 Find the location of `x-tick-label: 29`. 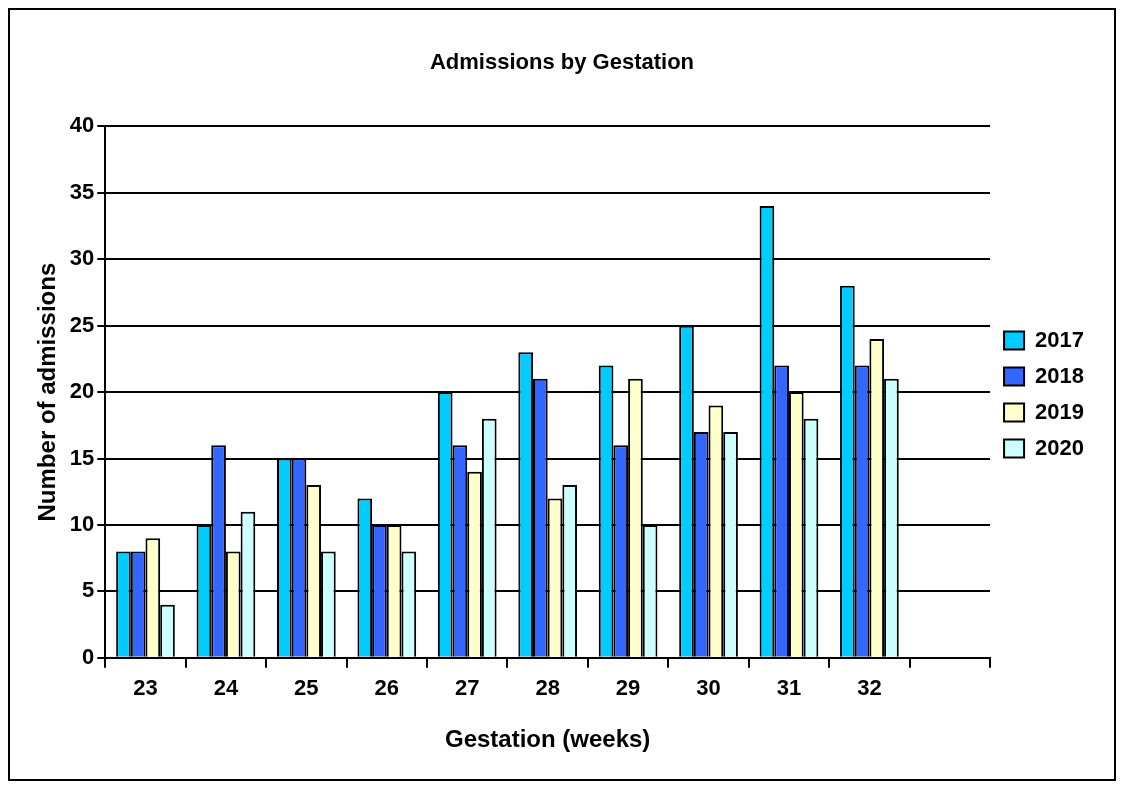

x-tick-label: 29 is located at coordinates (628, 688).